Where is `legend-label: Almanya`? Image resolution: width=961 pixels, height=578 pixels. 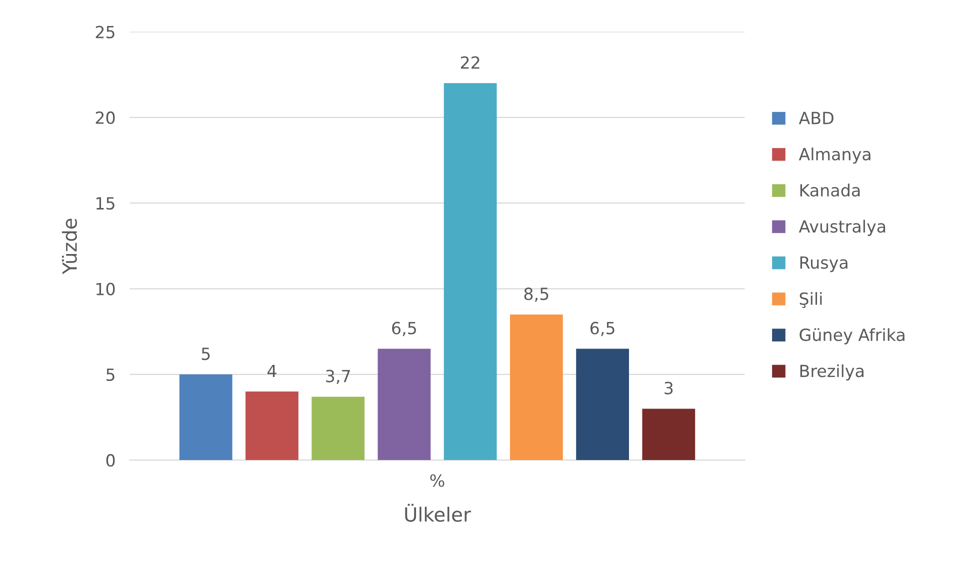 legend-label: Almanya is located at coordinates (834, 156).